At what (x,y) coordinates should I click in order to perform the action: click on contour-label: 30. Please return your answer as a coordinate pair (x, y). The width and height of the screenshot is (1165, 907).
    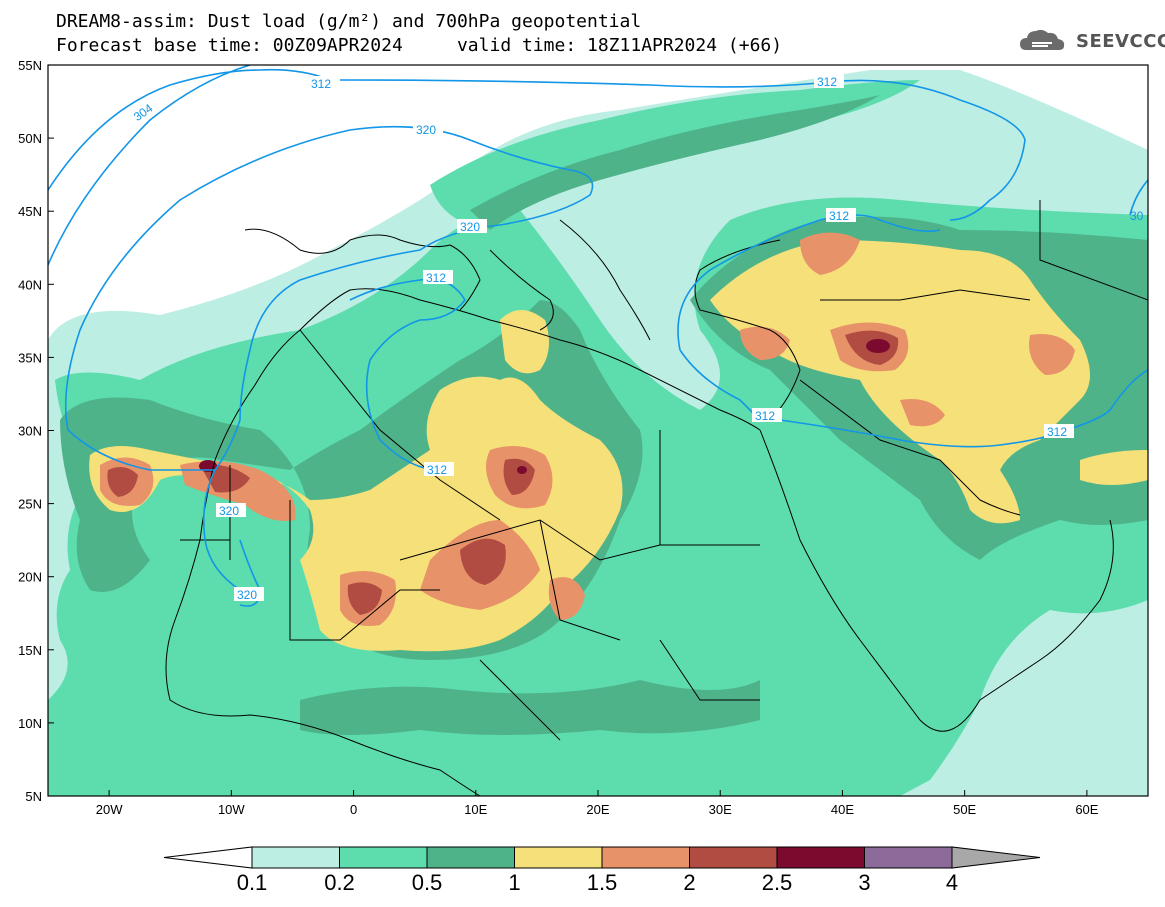
    Looking at the image, I should click on (1137, 216).